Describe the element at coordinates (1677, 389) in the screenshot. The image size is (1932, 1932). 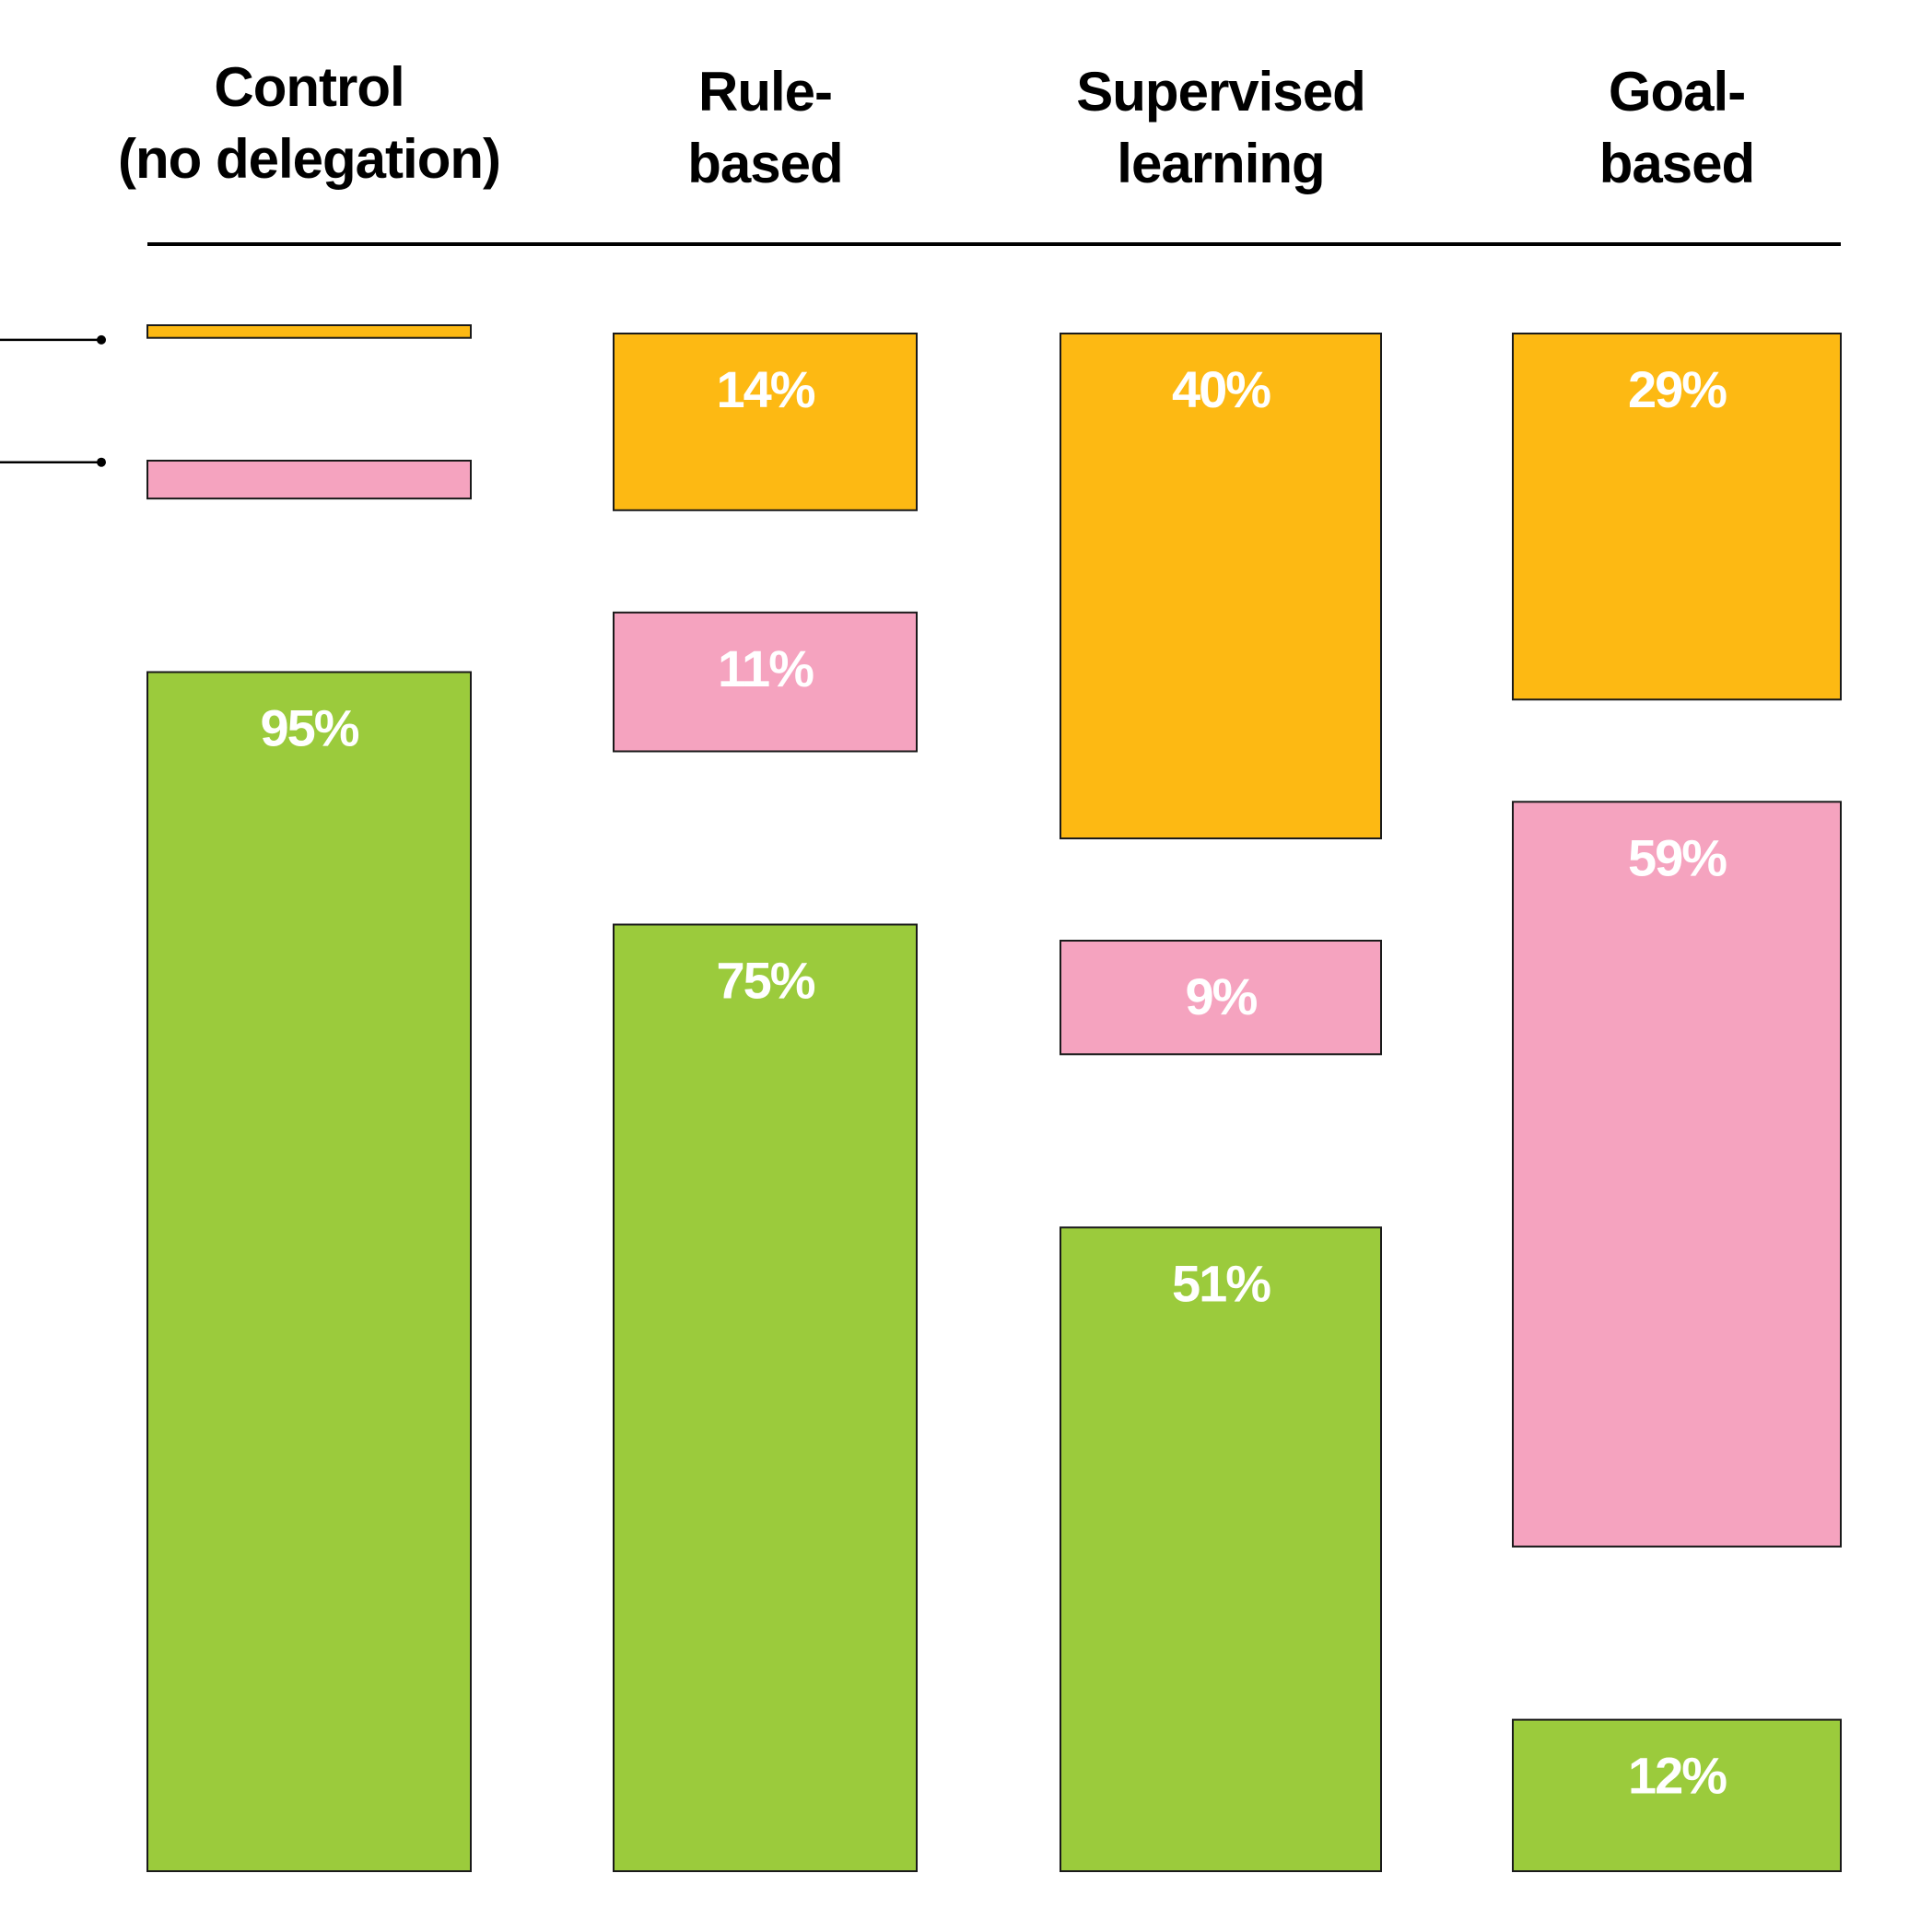
I see `data-label: 29%` at that location.